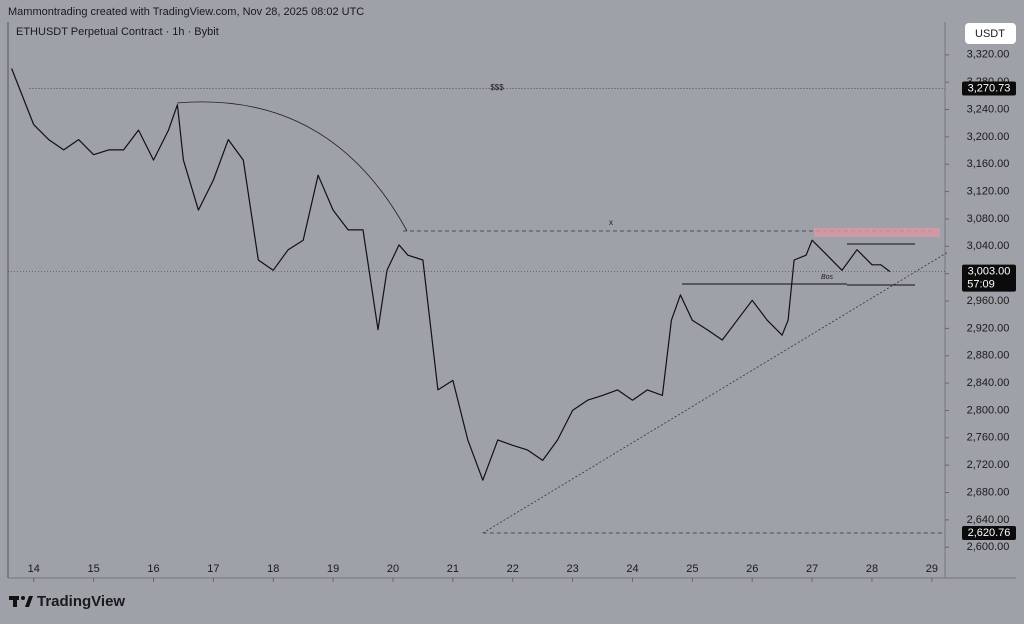 The width and height of the screenshot is (1024, 624). What do you see at coordinates (153, 569) in the screenshot?
I see `x-tick-label: 16` at bounding box center [153, 569].